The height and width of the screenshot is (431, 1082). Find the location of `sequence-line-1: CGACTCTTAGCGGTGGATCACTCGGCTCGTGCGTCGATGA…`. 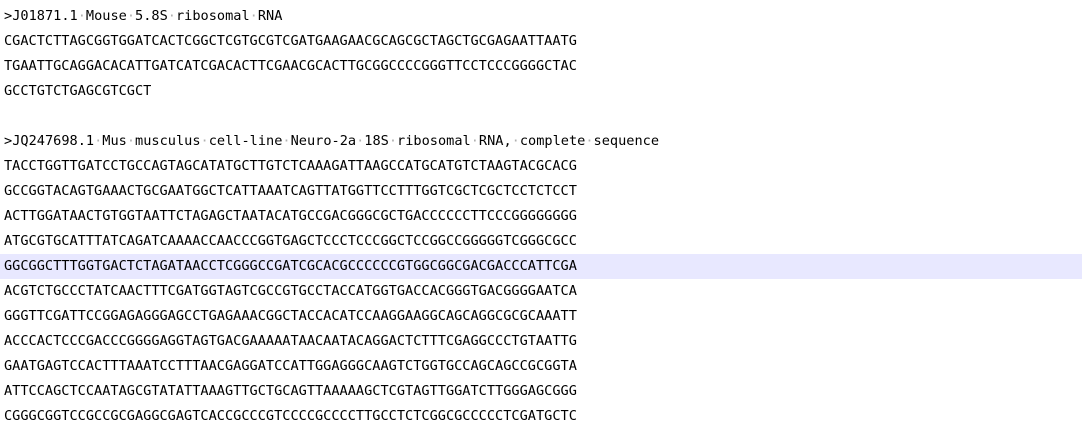

sequence-line-1: CGACTCTTAGCGGTGGATCACTCGGCTCGTGCGTCGATGA… is located at coordinates (290, 41).